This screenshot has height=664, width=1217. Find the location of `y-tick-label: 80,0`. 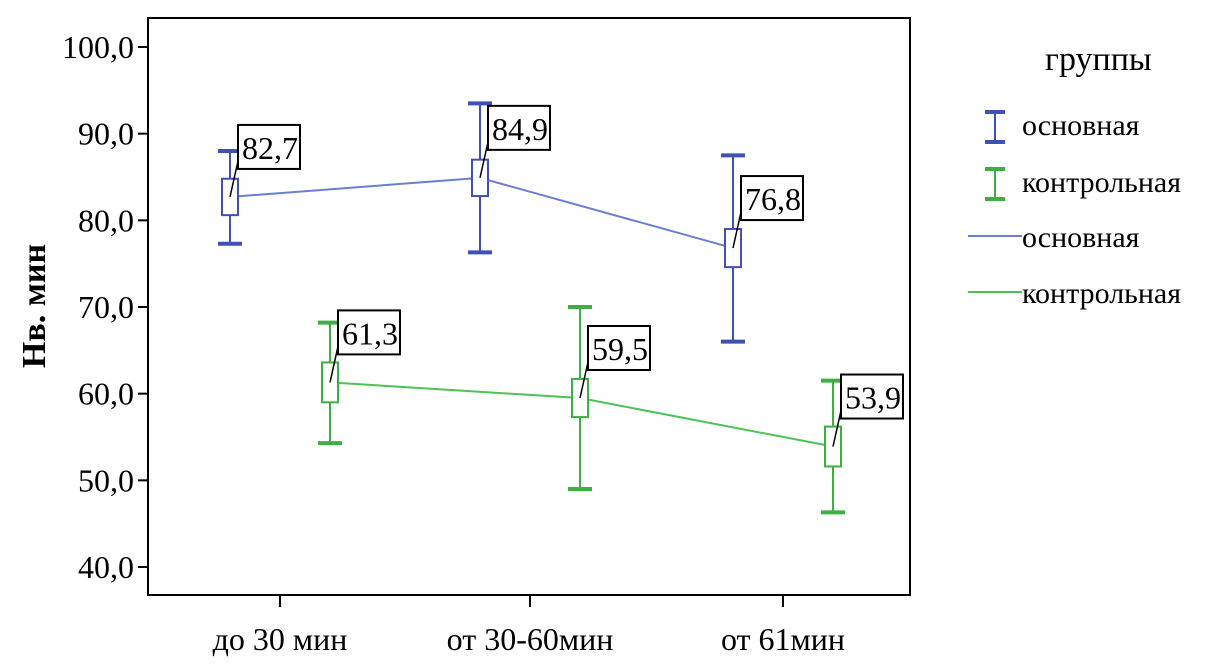

y-tick-label: 80,0 is located at coordinates (106, 220).